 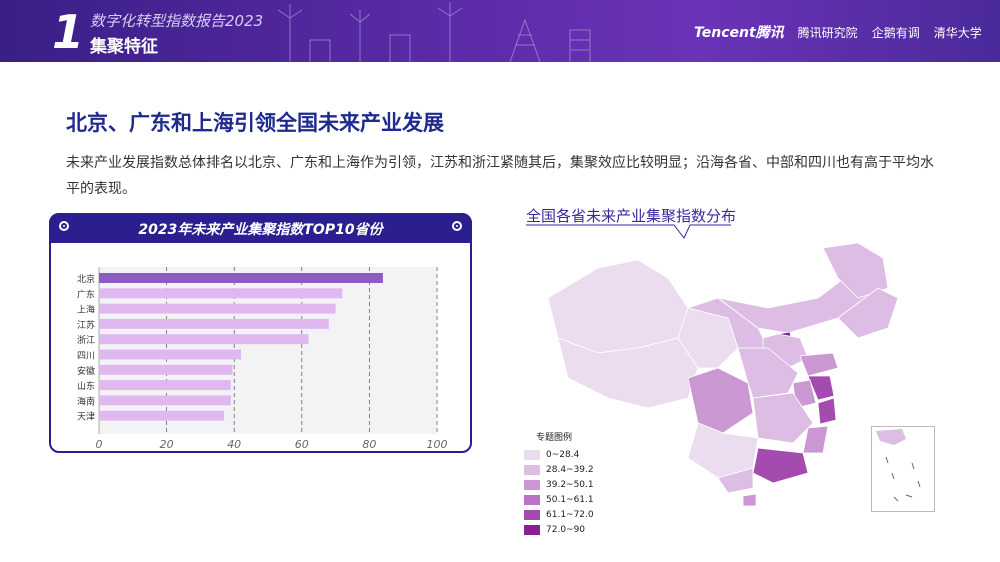 What do you see at coordinates (618, 306) in the screenshot?
I see `map-region-xinjiang` at bounding box center [618, 306].